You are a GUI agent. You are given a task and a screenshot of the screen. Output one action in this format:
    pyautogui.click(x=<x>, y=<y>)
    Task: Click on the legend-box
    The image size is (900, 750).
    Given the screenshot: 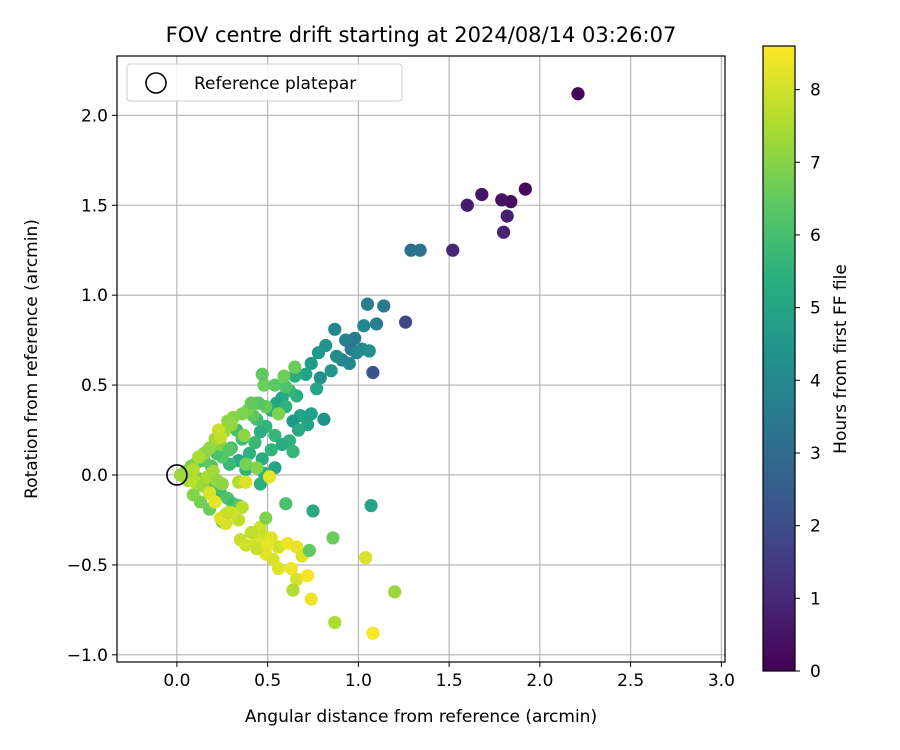 What is the action you would take?
    pyautogui.click(x=264, y=82)
    